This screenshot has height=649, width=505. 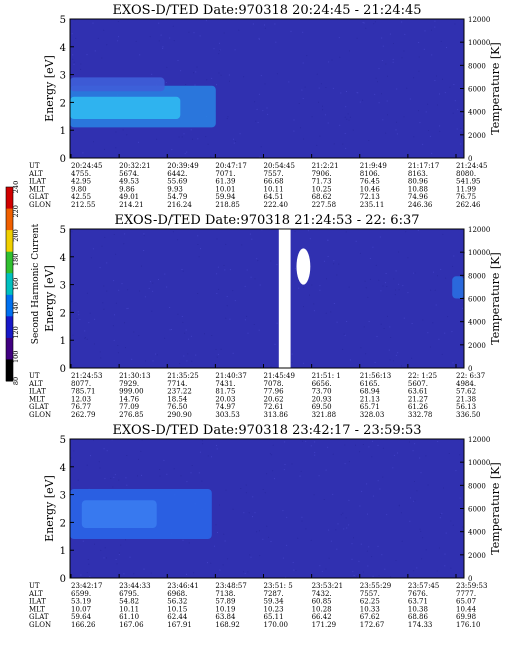 What do you see at coordinates (274, 197) in the screenshot?
I see `ephemeris-cell: 64.51` at bounding box center [274, 197].